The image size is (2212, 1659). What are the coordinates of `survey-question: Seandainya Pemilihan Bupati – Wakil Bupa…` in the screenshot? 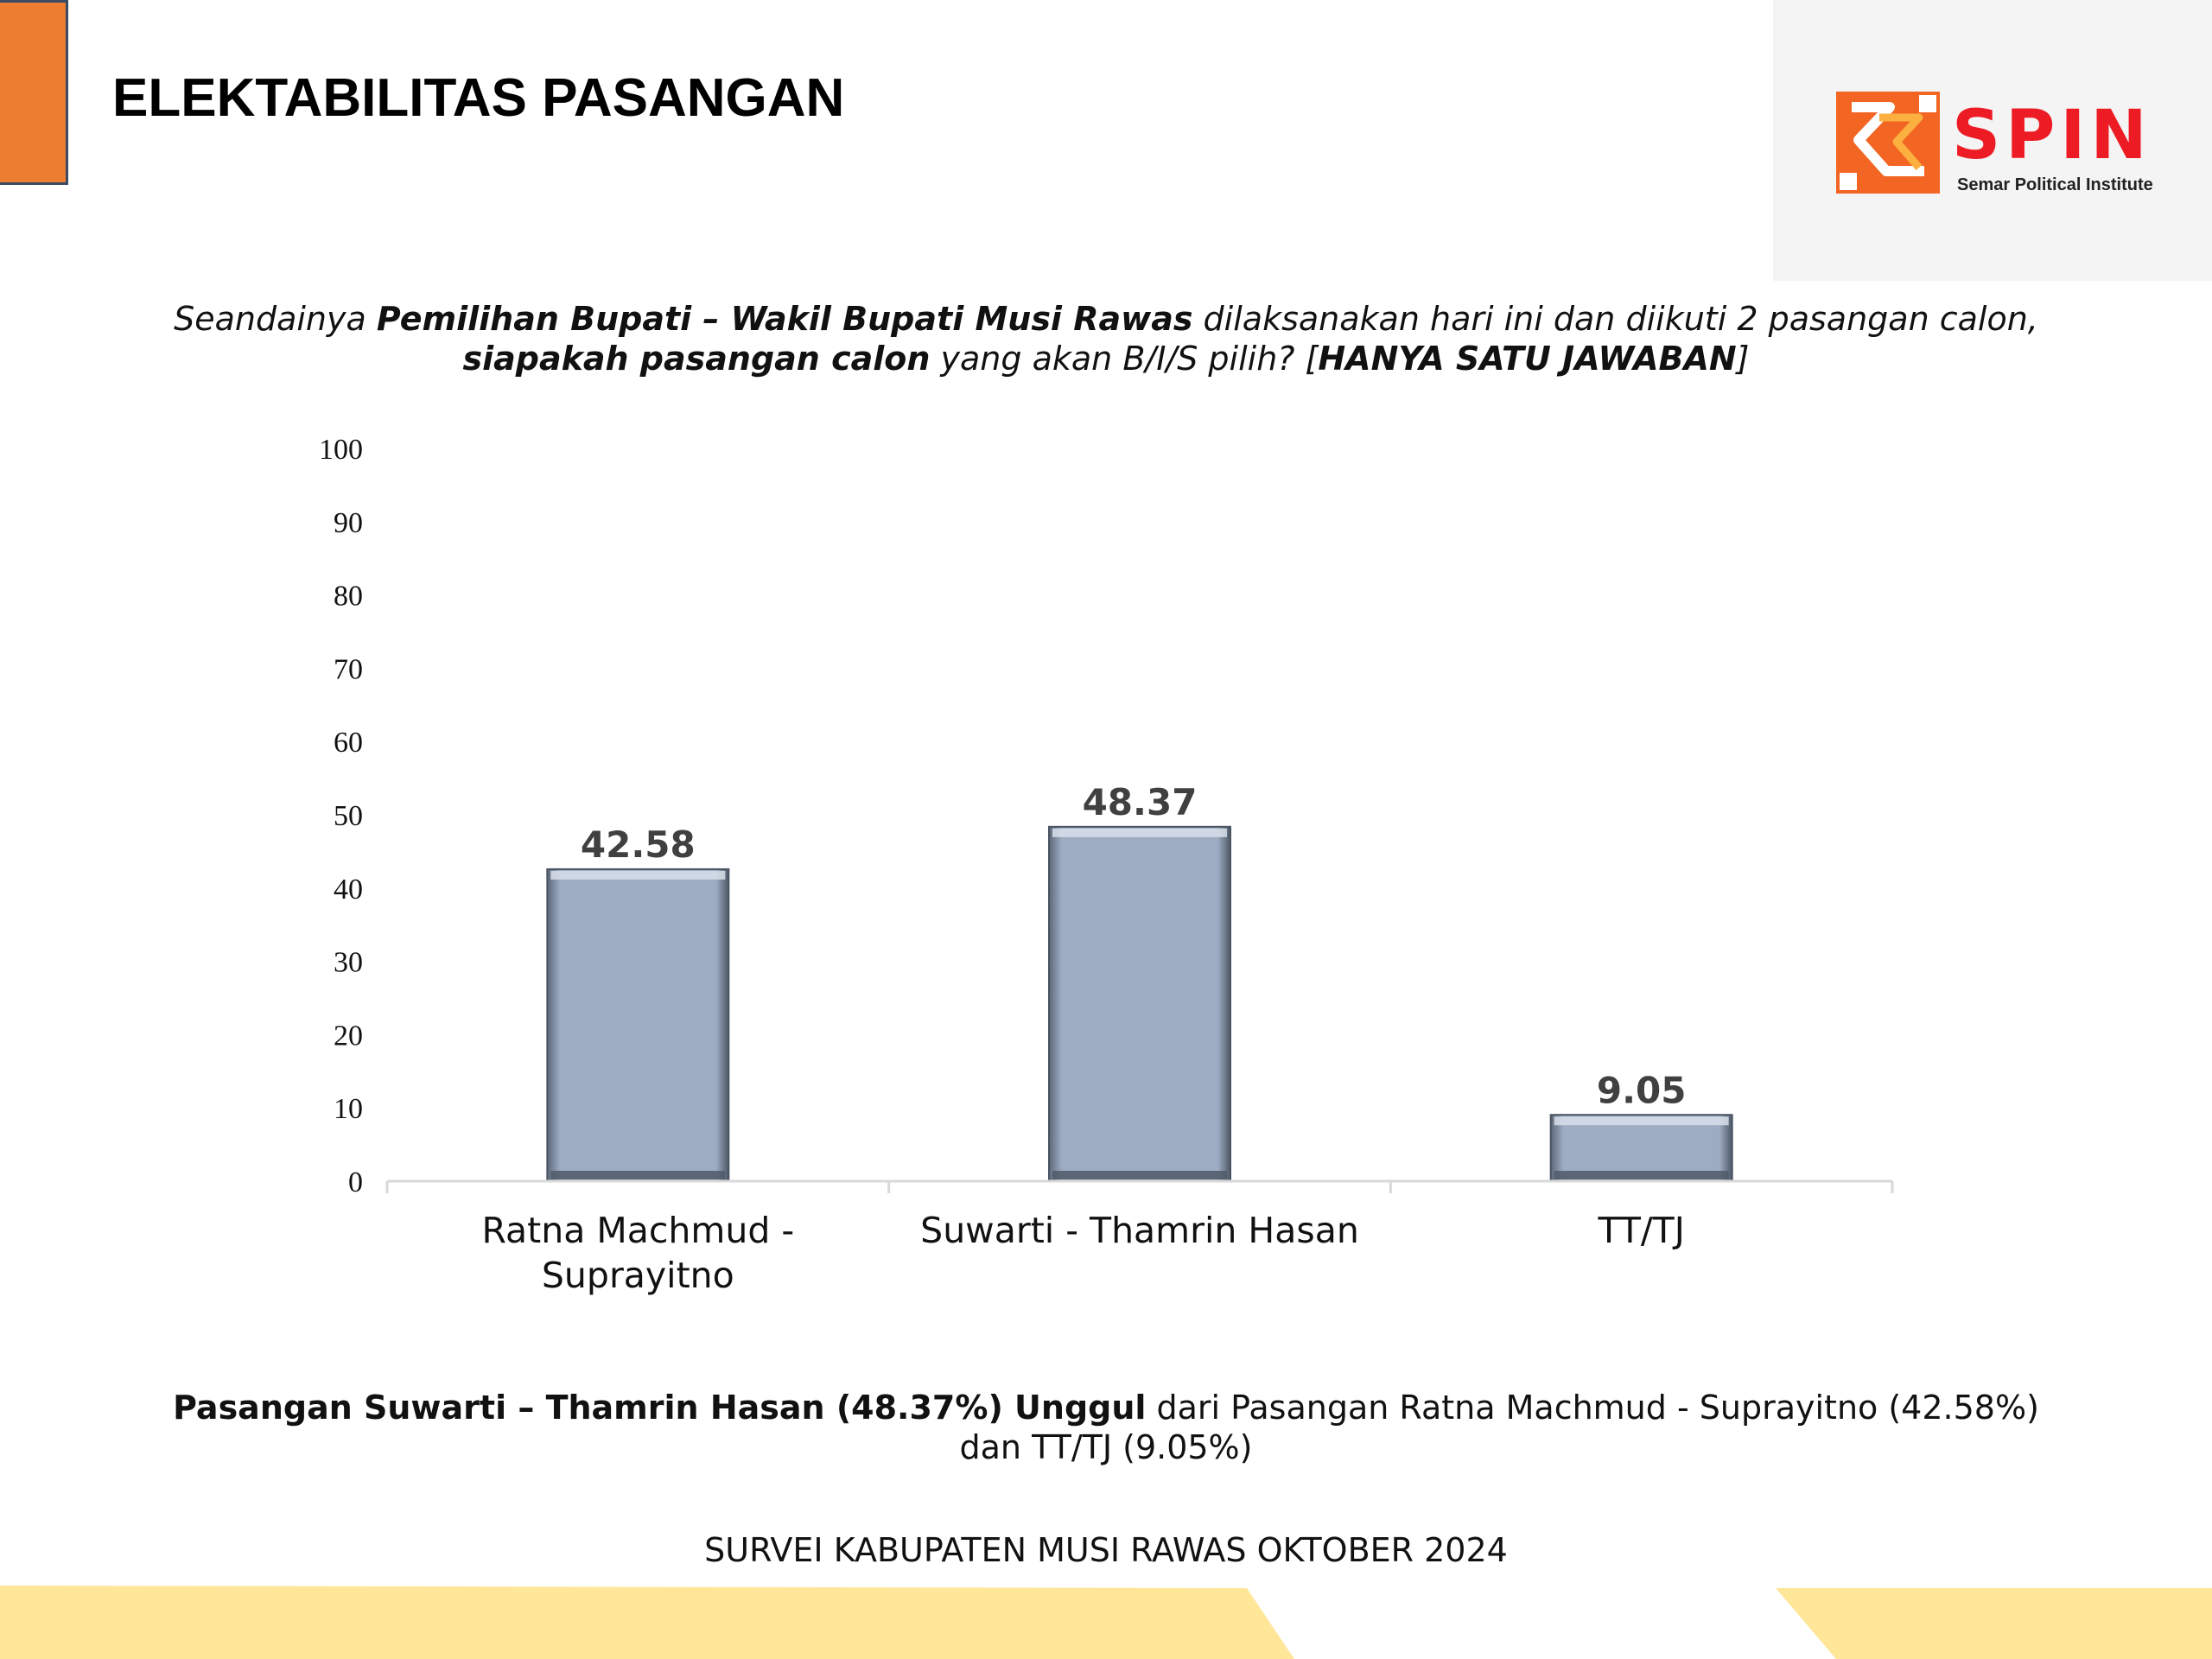 It's located at (1106, 338).